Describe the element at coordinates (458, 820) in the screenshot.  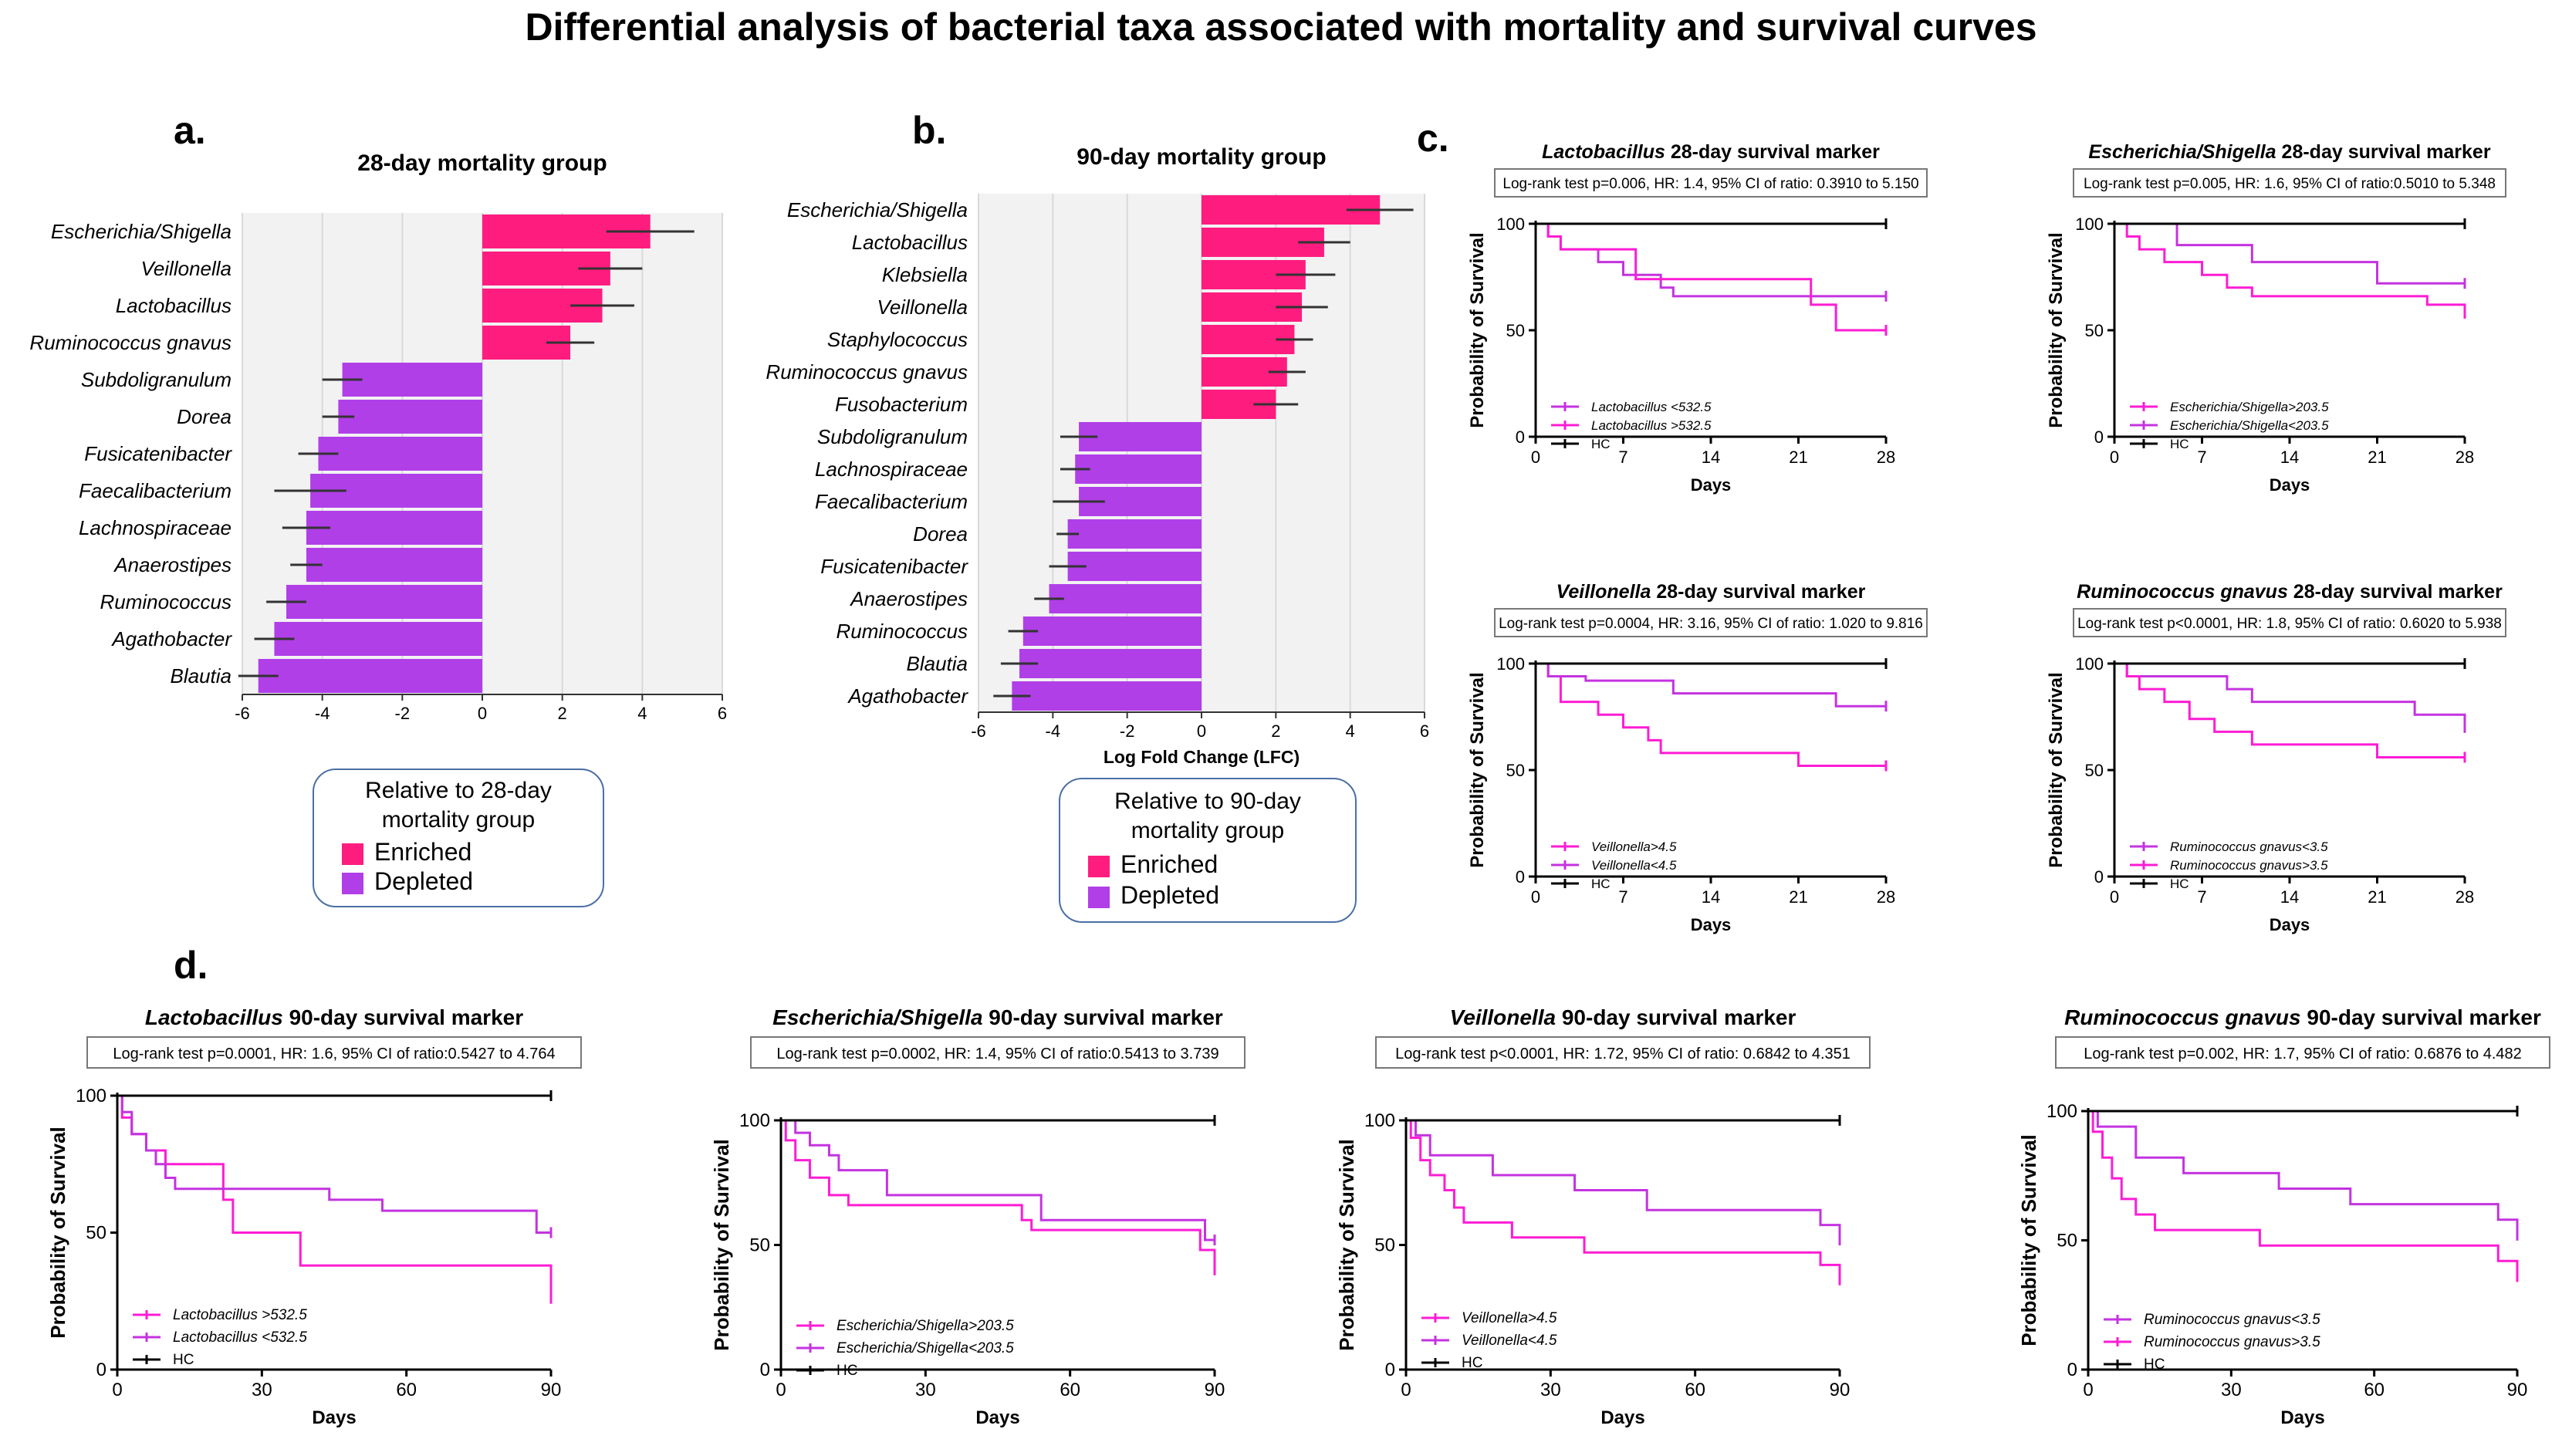
I see `legend-title-line2: mortality group` at that location.